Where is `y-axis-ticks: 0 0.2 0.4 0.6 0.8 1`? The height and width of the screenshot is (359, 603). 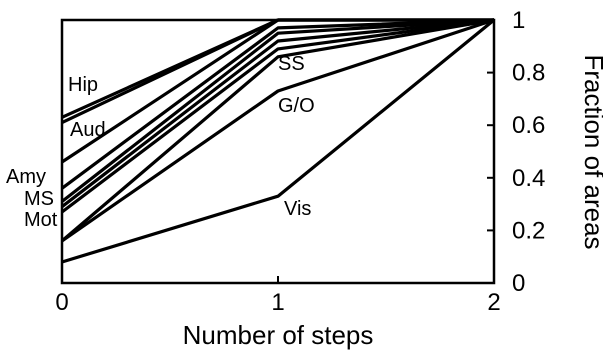 y-axis-ticks: 0 0.2 0.4 0.6 0.8 1 is located at coordinates (516, 152).